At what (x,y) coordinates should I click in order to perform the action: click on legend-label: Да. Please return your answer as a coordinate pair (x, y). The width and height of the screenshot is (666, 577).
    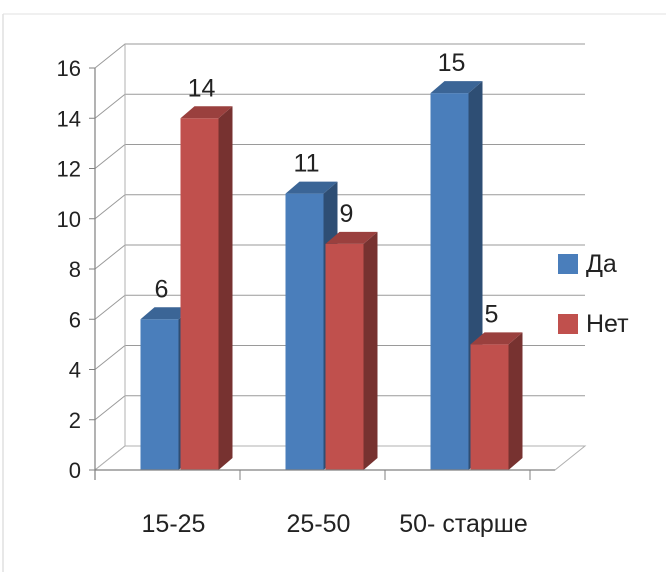
    Looking at the image, I should click on (601, 264).